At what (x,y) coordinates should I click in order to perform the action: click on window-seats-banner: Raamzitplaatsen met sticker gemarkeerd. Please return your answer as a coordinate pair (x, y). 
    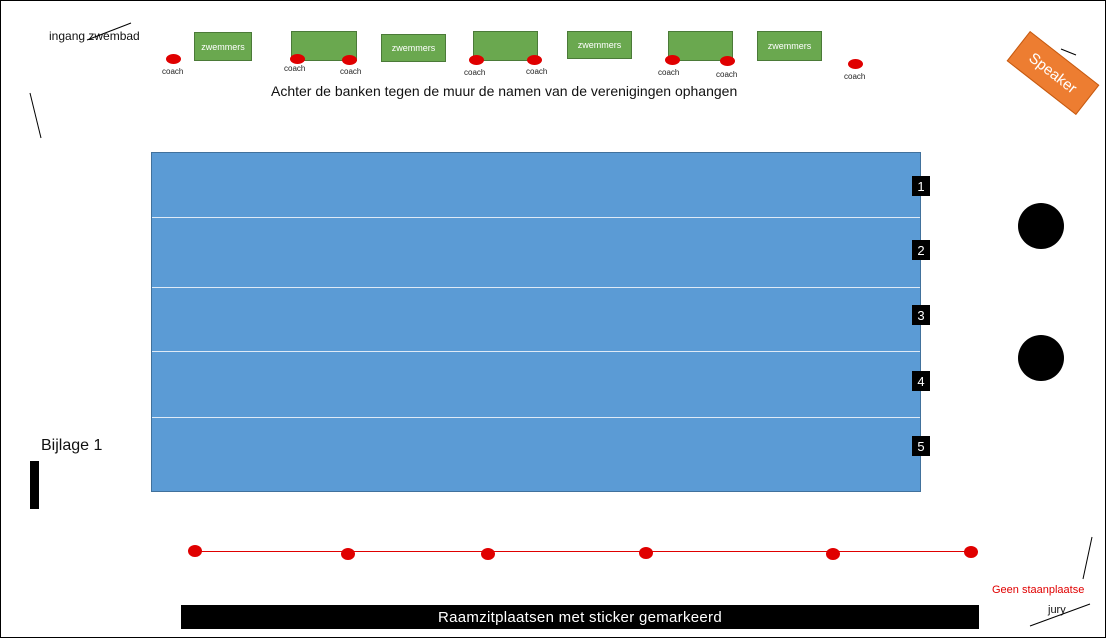
    Looking at the image, I should click on (580, 617).